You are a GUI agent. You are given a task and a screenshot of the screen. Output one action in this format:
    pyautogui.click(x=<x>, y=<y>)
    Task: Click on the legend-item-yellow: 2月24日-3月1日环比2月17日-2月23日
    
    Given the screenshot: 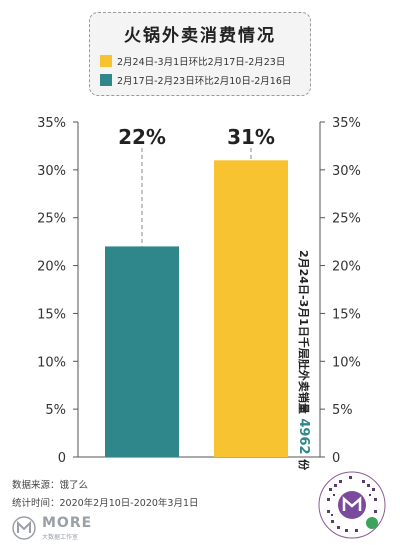 What is the action you would take?
    pyautogui.click(x=192, y=62)
    